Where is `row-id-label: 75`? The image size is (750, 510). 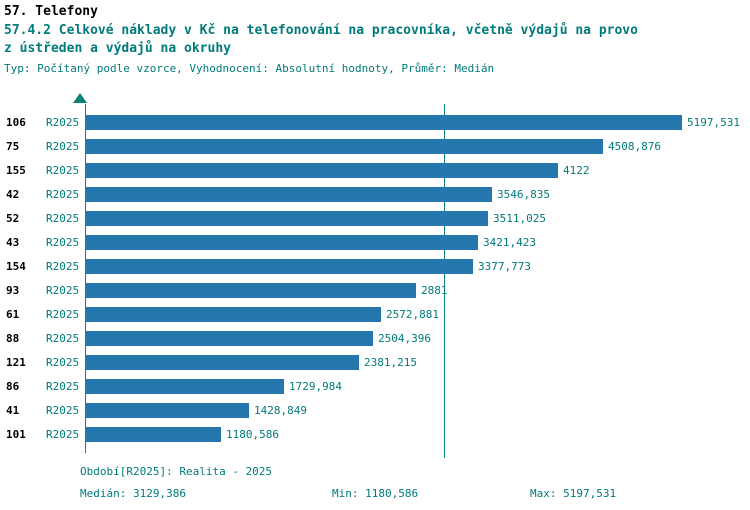
row-id-label: 75 is located at coordinates (13, 146).